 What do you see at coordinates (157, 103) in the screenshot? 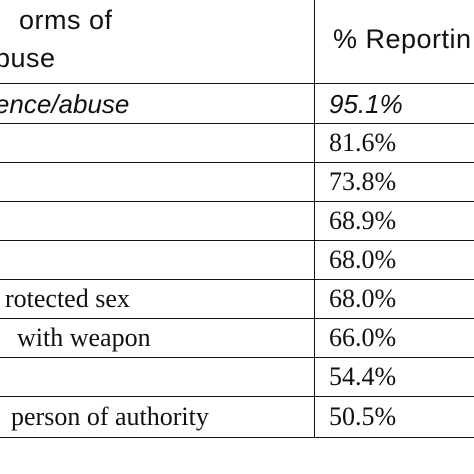
I see `row-label: of violence/abuse` at bounding box center [157, 103].